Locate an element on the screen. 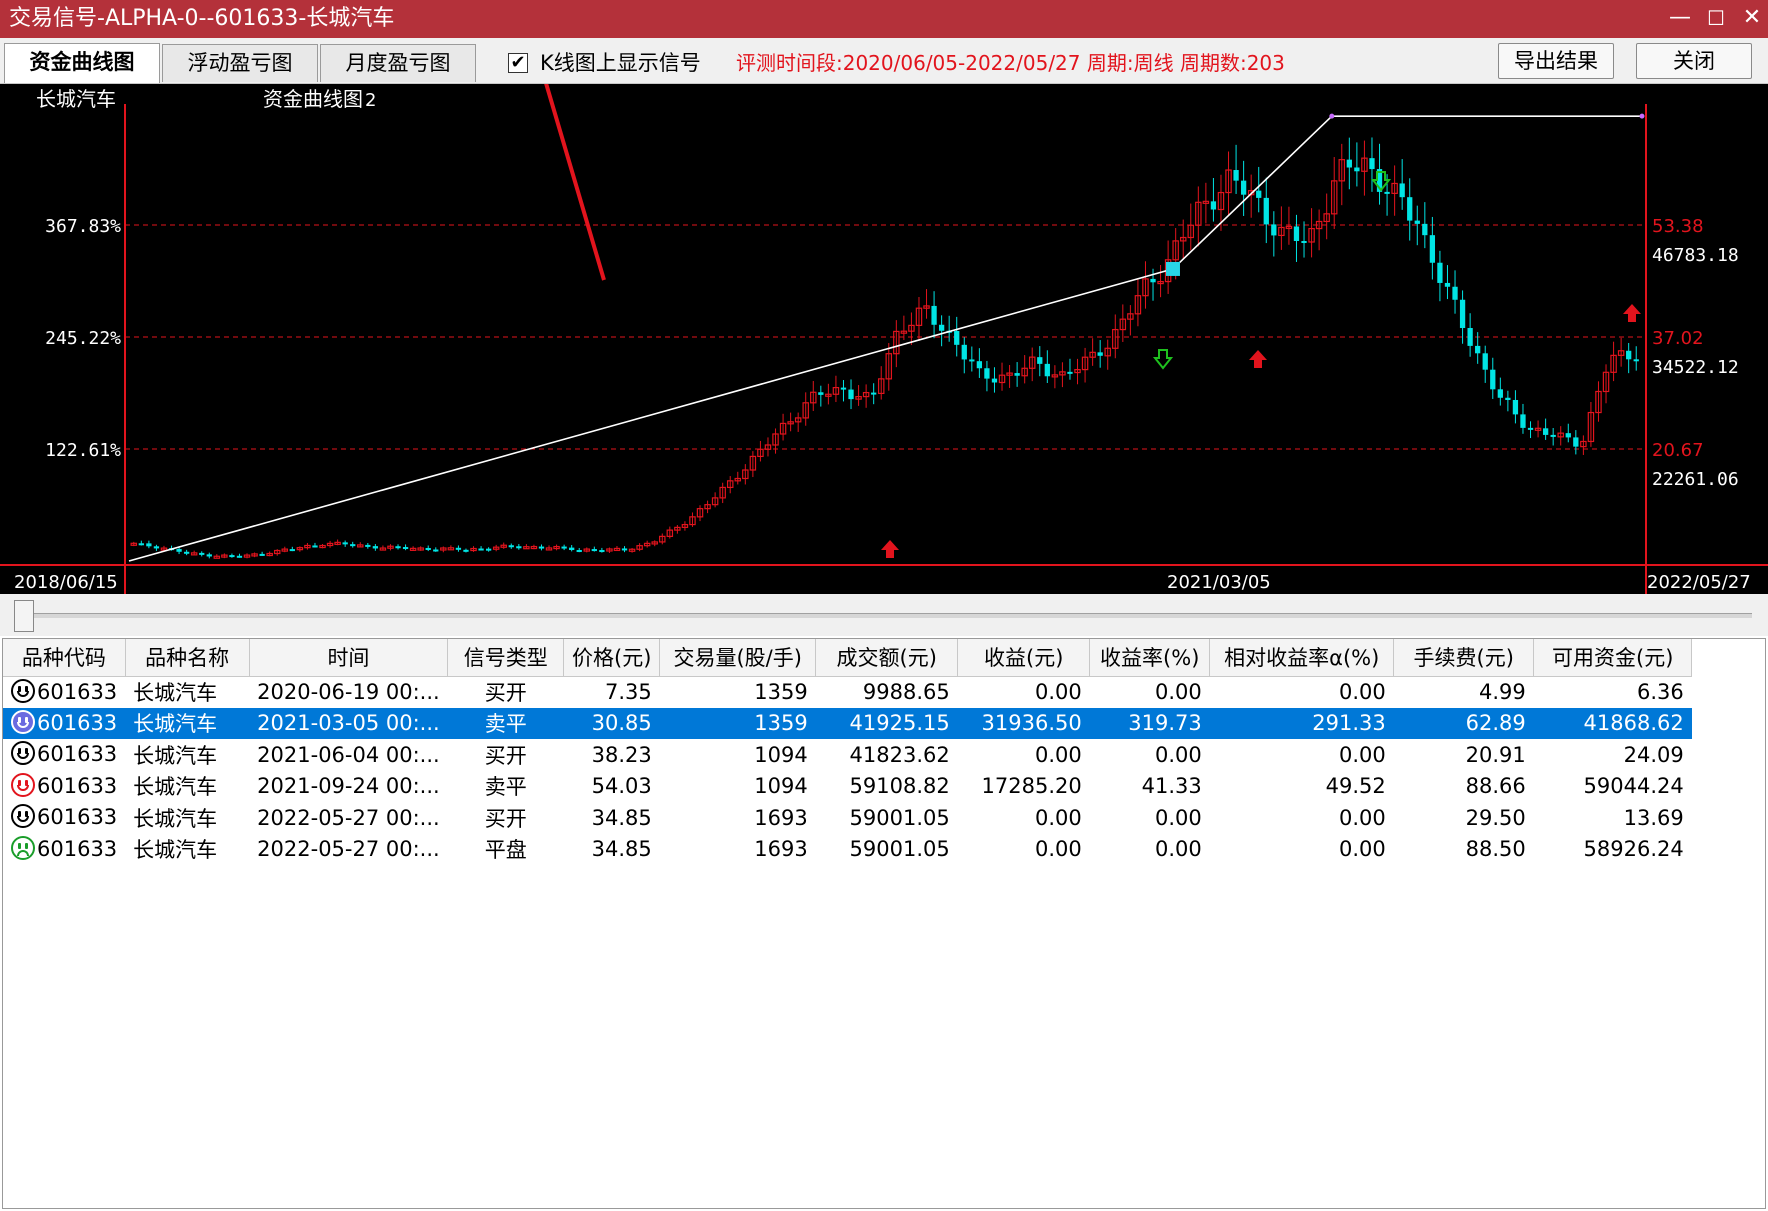 This screenshot has width=1768, height=1211. cell-funds: 41868.62 is located at coordinates (1612, 723).